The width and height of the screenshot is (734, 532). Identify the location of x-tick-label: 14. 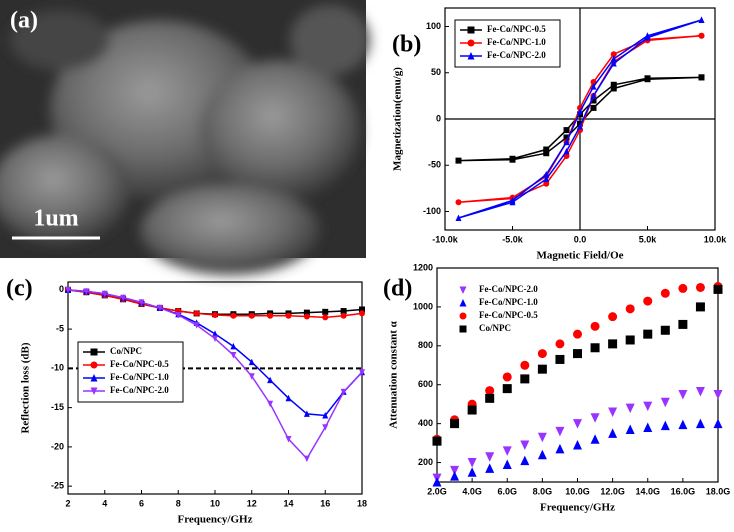
(288, 503).